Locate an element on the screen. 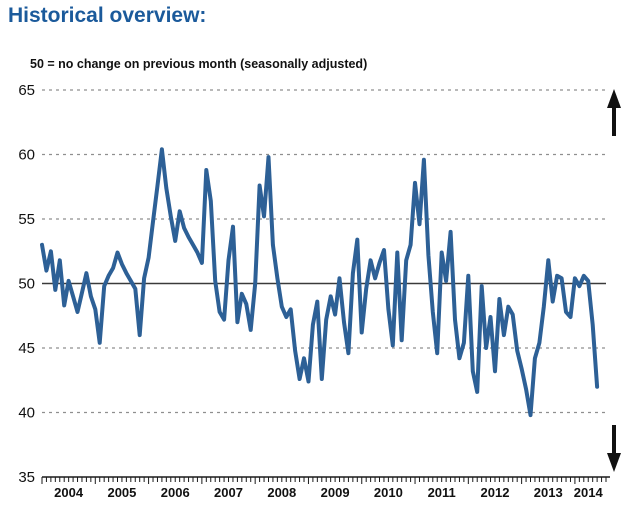 This screenshot has height=514, width=635. x-axis-label-2004: 2004 is located at coordinates (69, 492).